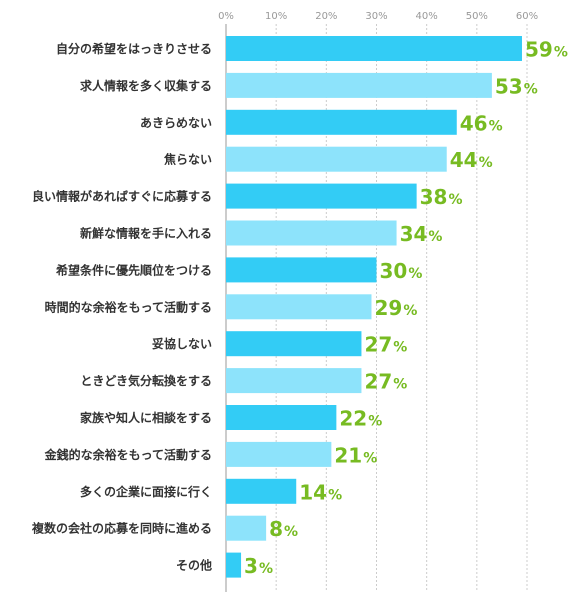 The width and height of the screenshot is (579, 597). What do you see at coordinates (121, 528) in the screenshot?
I see `category-label: 複数の会社の応募を同時に進める` at bounding box center [121, 528].